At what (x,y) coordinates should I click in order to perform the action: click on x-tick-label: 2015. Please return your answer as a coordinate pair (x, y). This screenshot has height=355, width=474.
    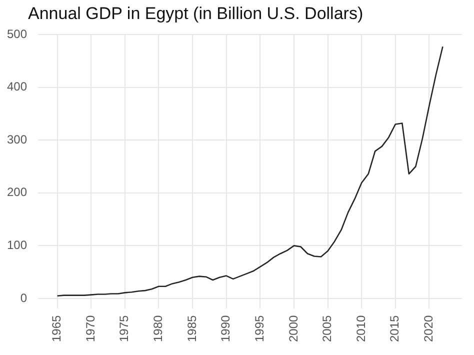
    Looking at the image, I should click on (395, 328).